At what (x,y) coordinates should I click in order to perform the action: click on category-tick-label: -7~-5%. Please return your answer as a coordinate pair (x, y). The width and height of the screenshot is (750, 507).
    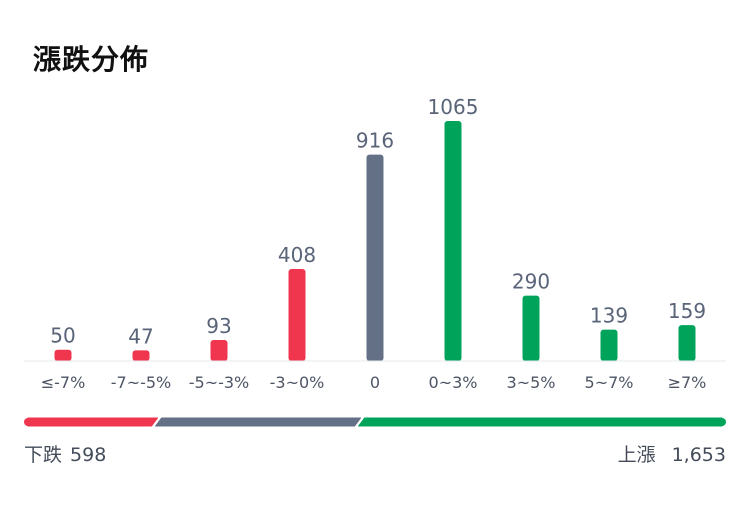
    Looking at the image, I should click on (141, 382).